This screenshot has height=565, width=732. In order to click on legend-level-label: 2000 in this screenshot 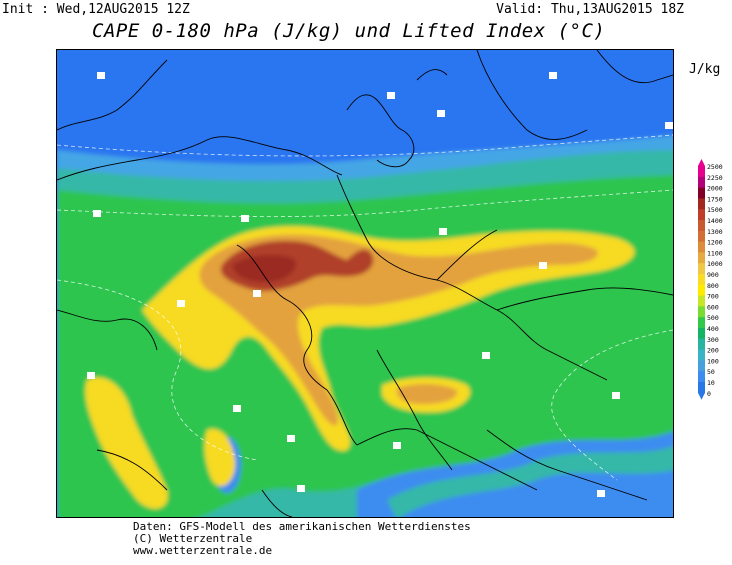, I will do `click(715, 189)`.